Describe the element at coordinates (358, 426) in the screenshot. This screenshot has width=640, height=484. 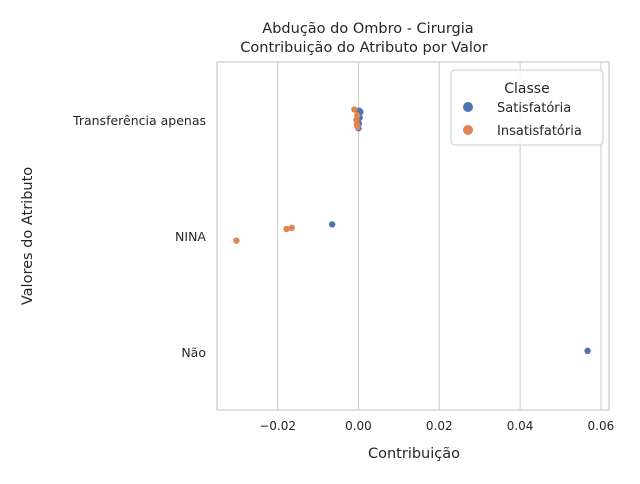
I see `x-tick-label: 0.00` at that location.